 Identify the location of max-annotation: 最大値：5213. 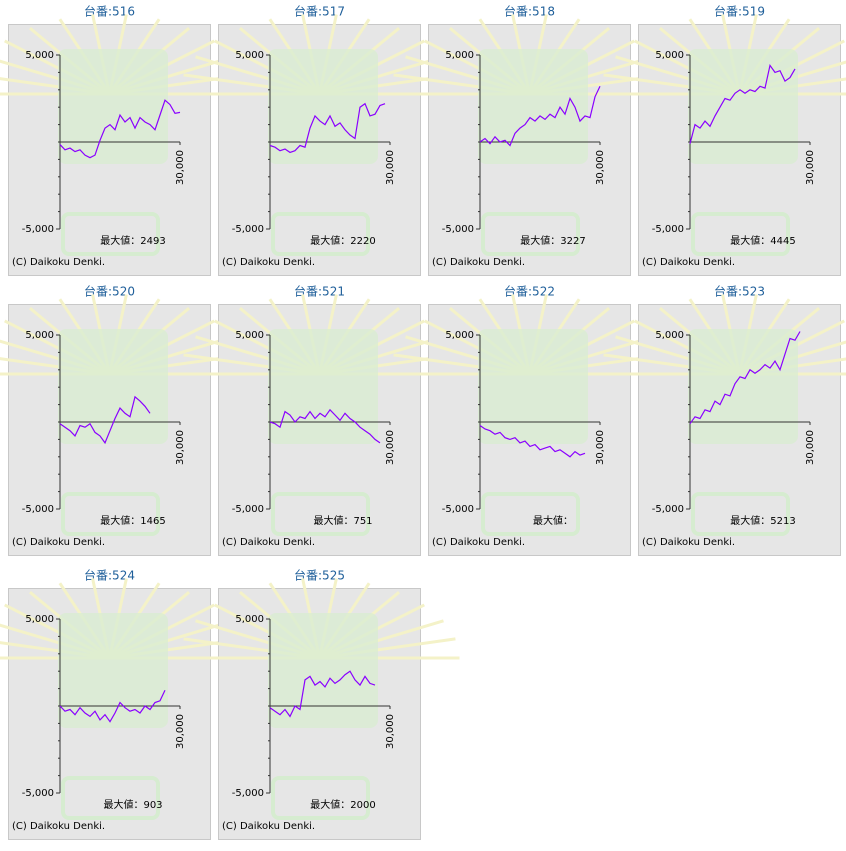
(762, 520).